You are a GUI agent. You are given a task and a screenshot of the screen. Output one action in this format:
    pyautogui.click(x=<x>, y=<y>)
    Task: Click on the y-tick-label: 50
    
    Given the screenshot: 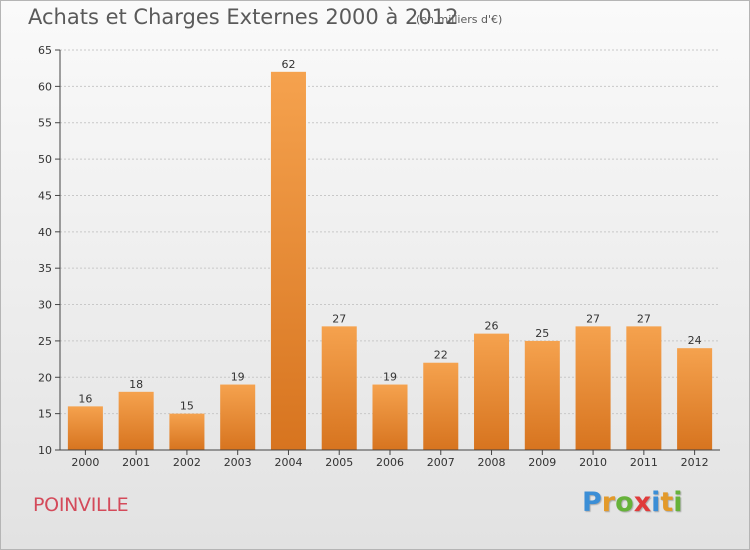 What is the action you would take?
    pyautogui.click(x=45, y=159)
    